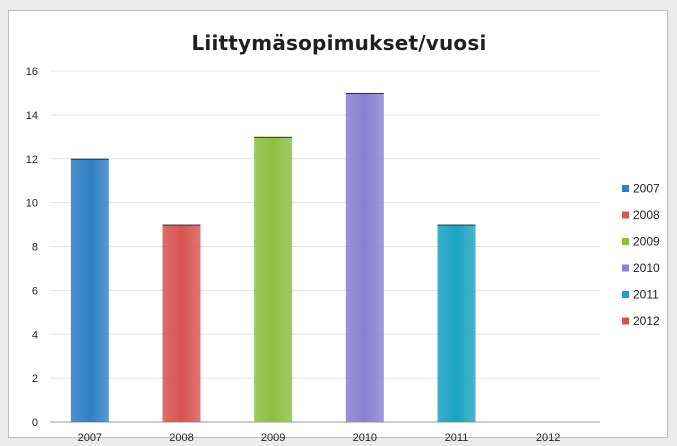  I want to click on x-tick-label: 2012, so click(548, 438).